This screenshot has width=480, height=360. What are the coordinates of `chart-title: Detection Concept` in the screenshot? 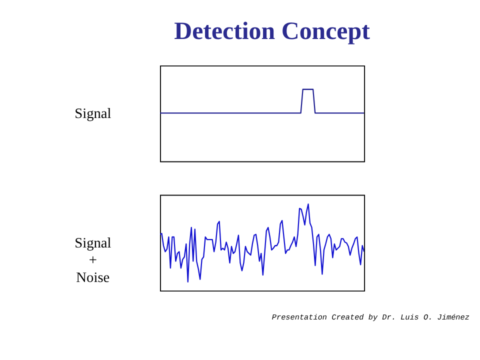 It's located at (272, 32).